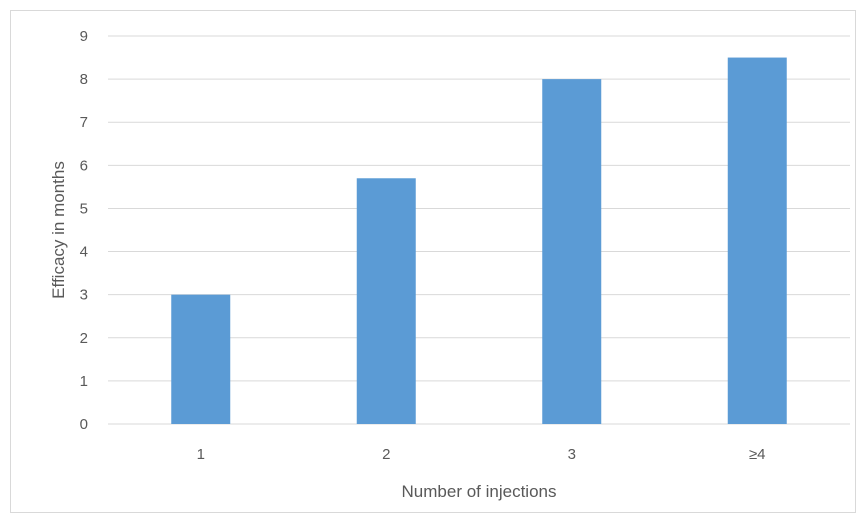 This screenshot has width=868, height=525. I want to click on y-tick-label: 1, so click(84, 381).